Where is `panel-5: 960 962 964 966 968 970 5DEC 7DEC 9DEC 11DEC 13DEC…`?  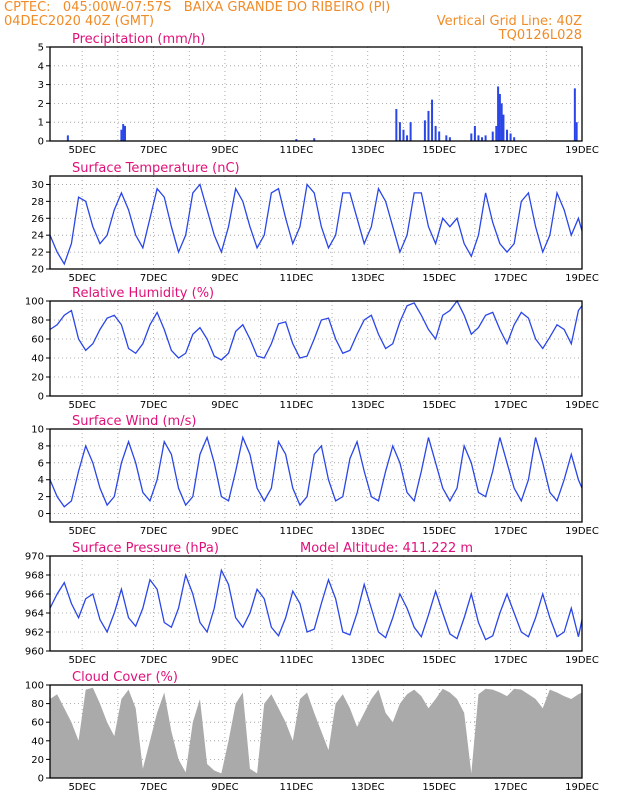 panel-5: 960 962 964 966 968 970 5DEC 7DEC 9DEC 11DEC 13DEC… is located at coordinates (312, 603).